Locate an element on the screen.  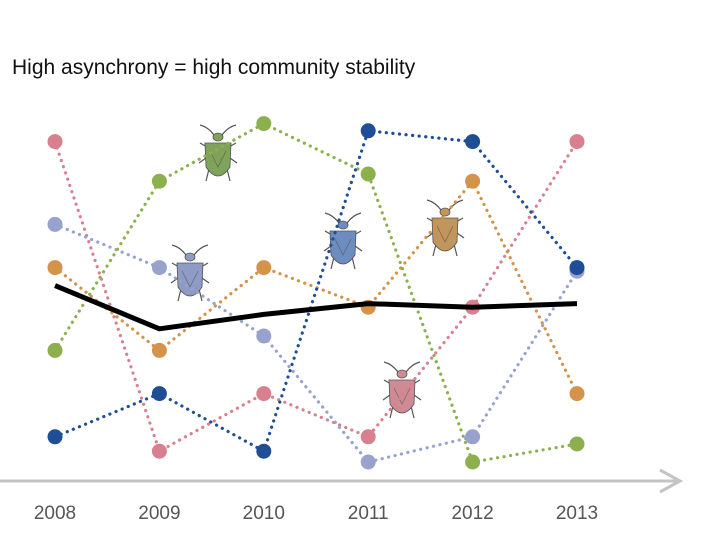
data-point-orange-species-2008 is located at coordinates (55, 268).